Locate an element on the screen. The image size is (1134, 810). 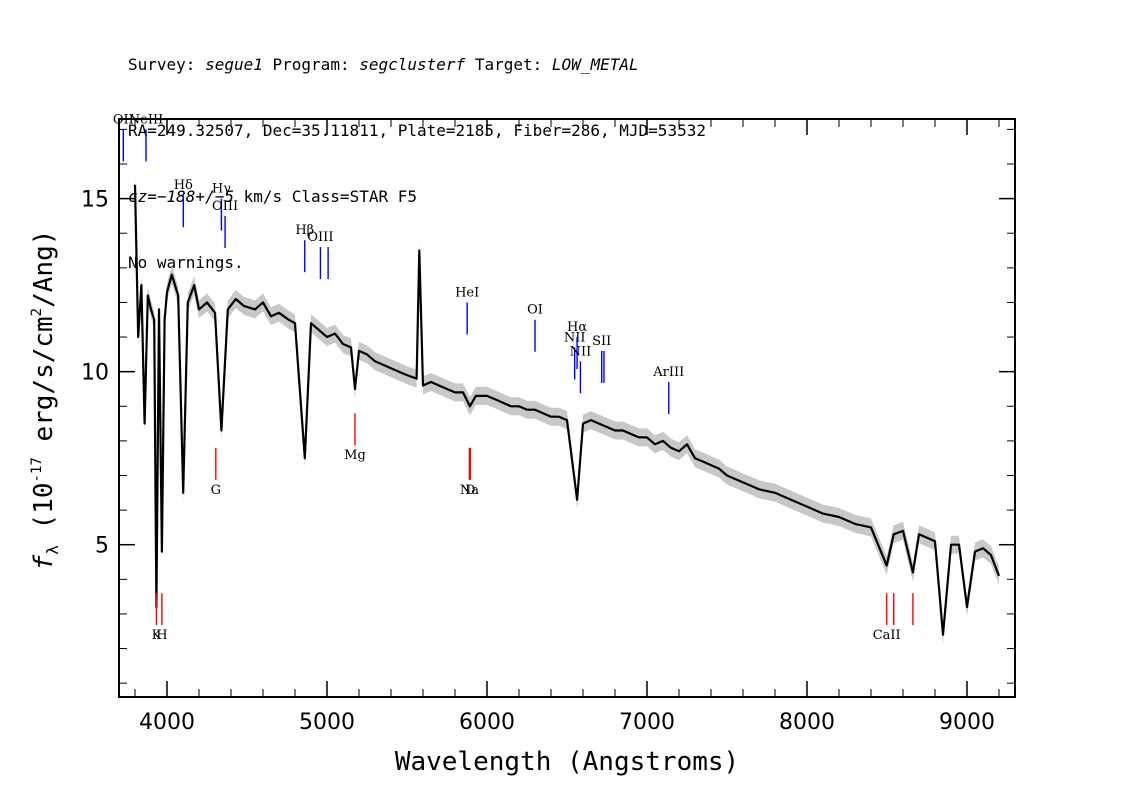
x-tick-label: 6000 is located at coordinates (487, 722).